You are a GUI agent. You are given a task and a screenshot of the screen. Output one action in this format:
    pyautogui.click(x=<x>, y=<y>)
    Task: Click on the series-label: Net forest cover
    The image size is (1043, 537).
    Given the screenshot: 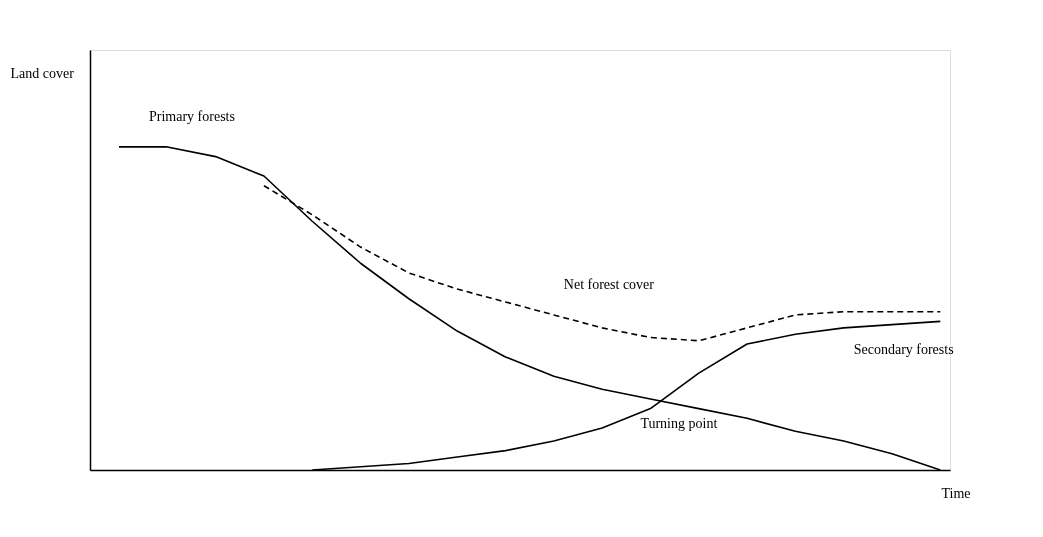 What is the action you would take?
    pyautogui.click(x=609, y=284)
    